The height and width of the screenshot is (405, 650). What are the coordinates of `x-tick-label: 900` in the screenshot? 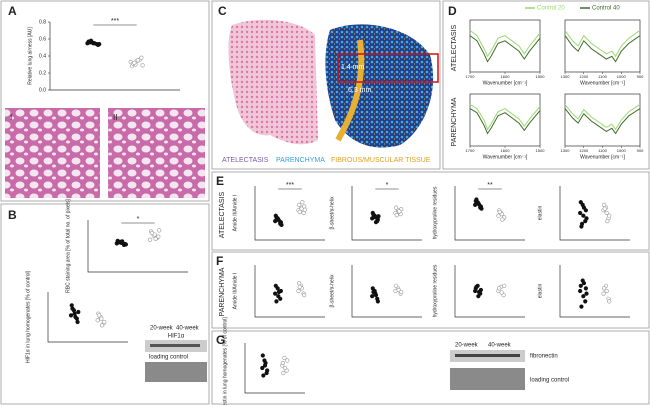 It's located at (640, 150).